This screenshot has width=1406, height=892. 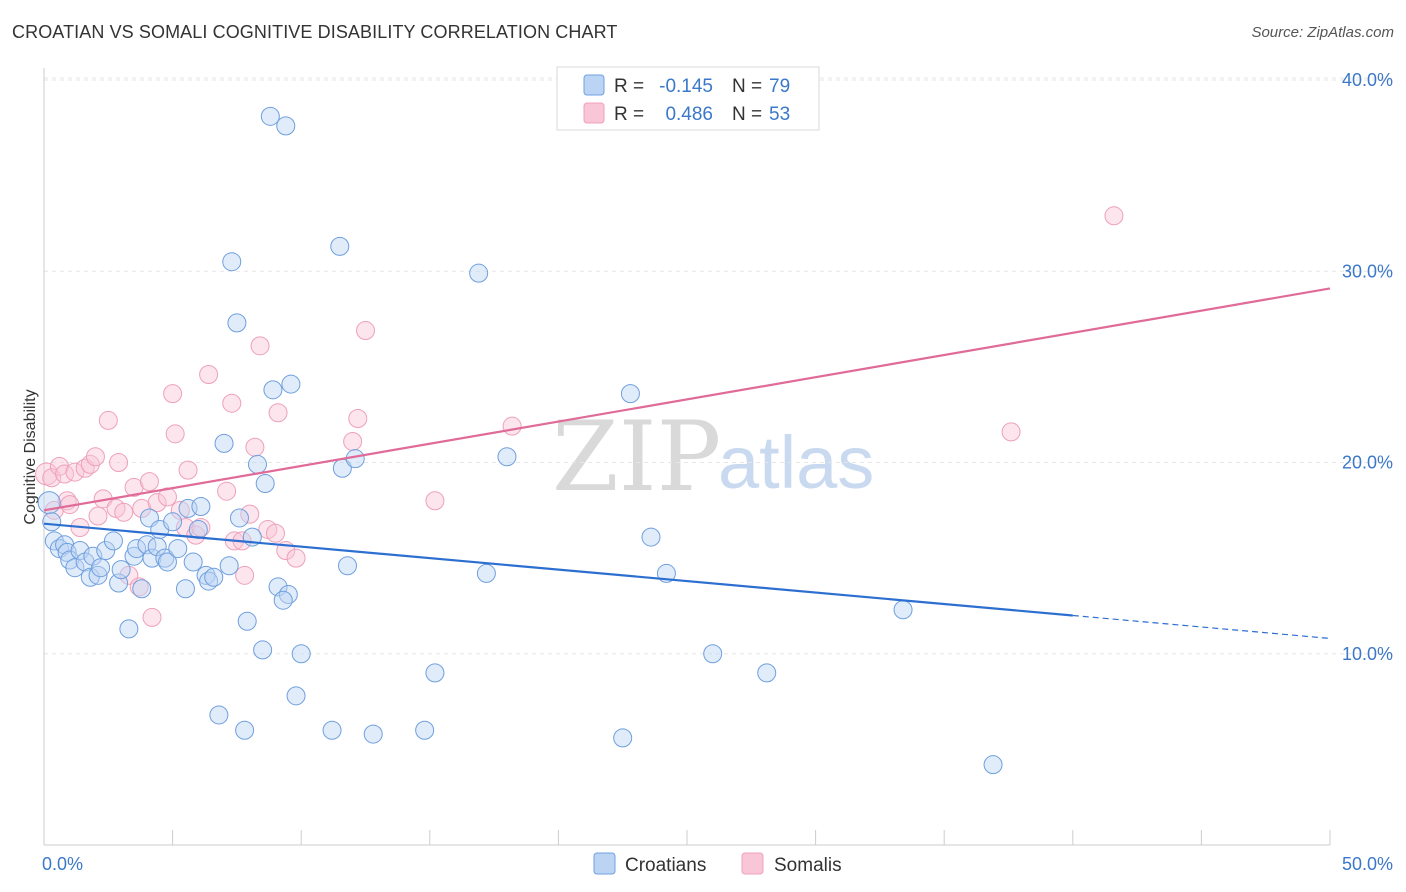 I want to click on croatians-n-value: 79, so click(x=779, y=86).